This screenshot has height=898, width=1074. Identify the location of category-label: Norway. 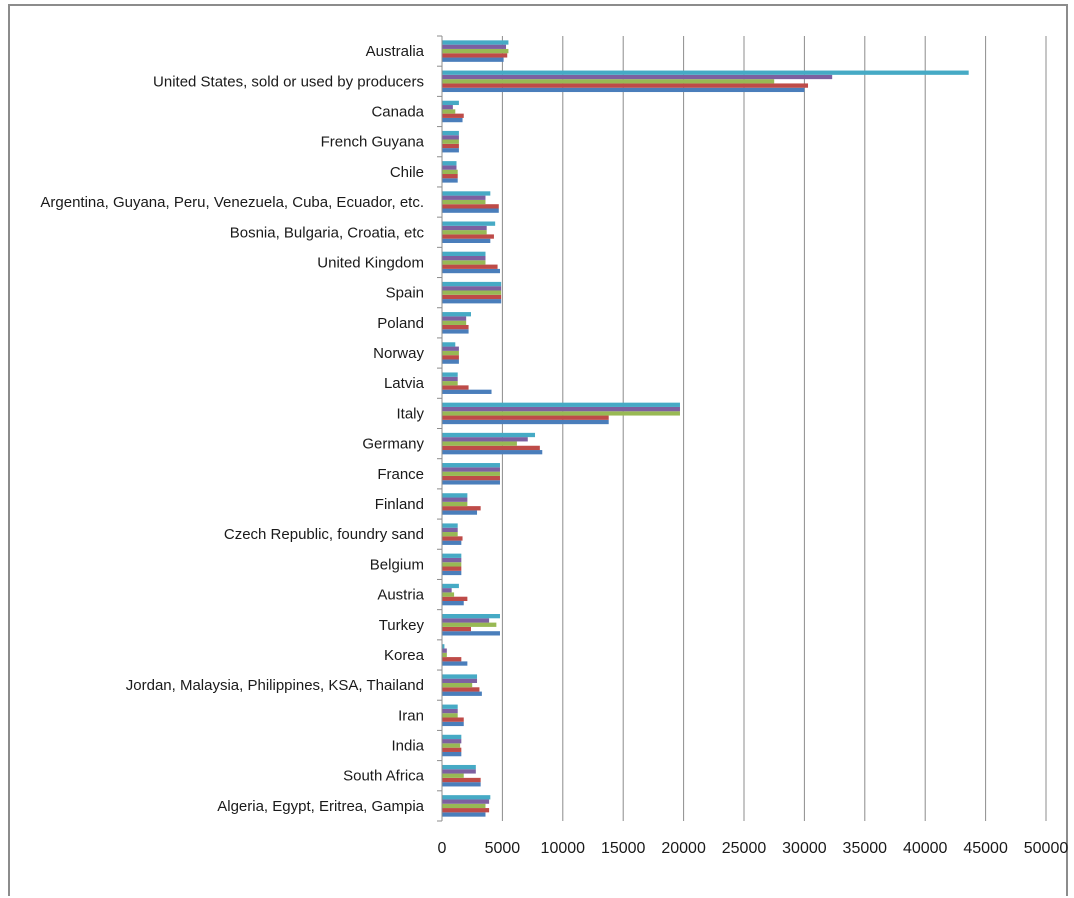
(398, 353).